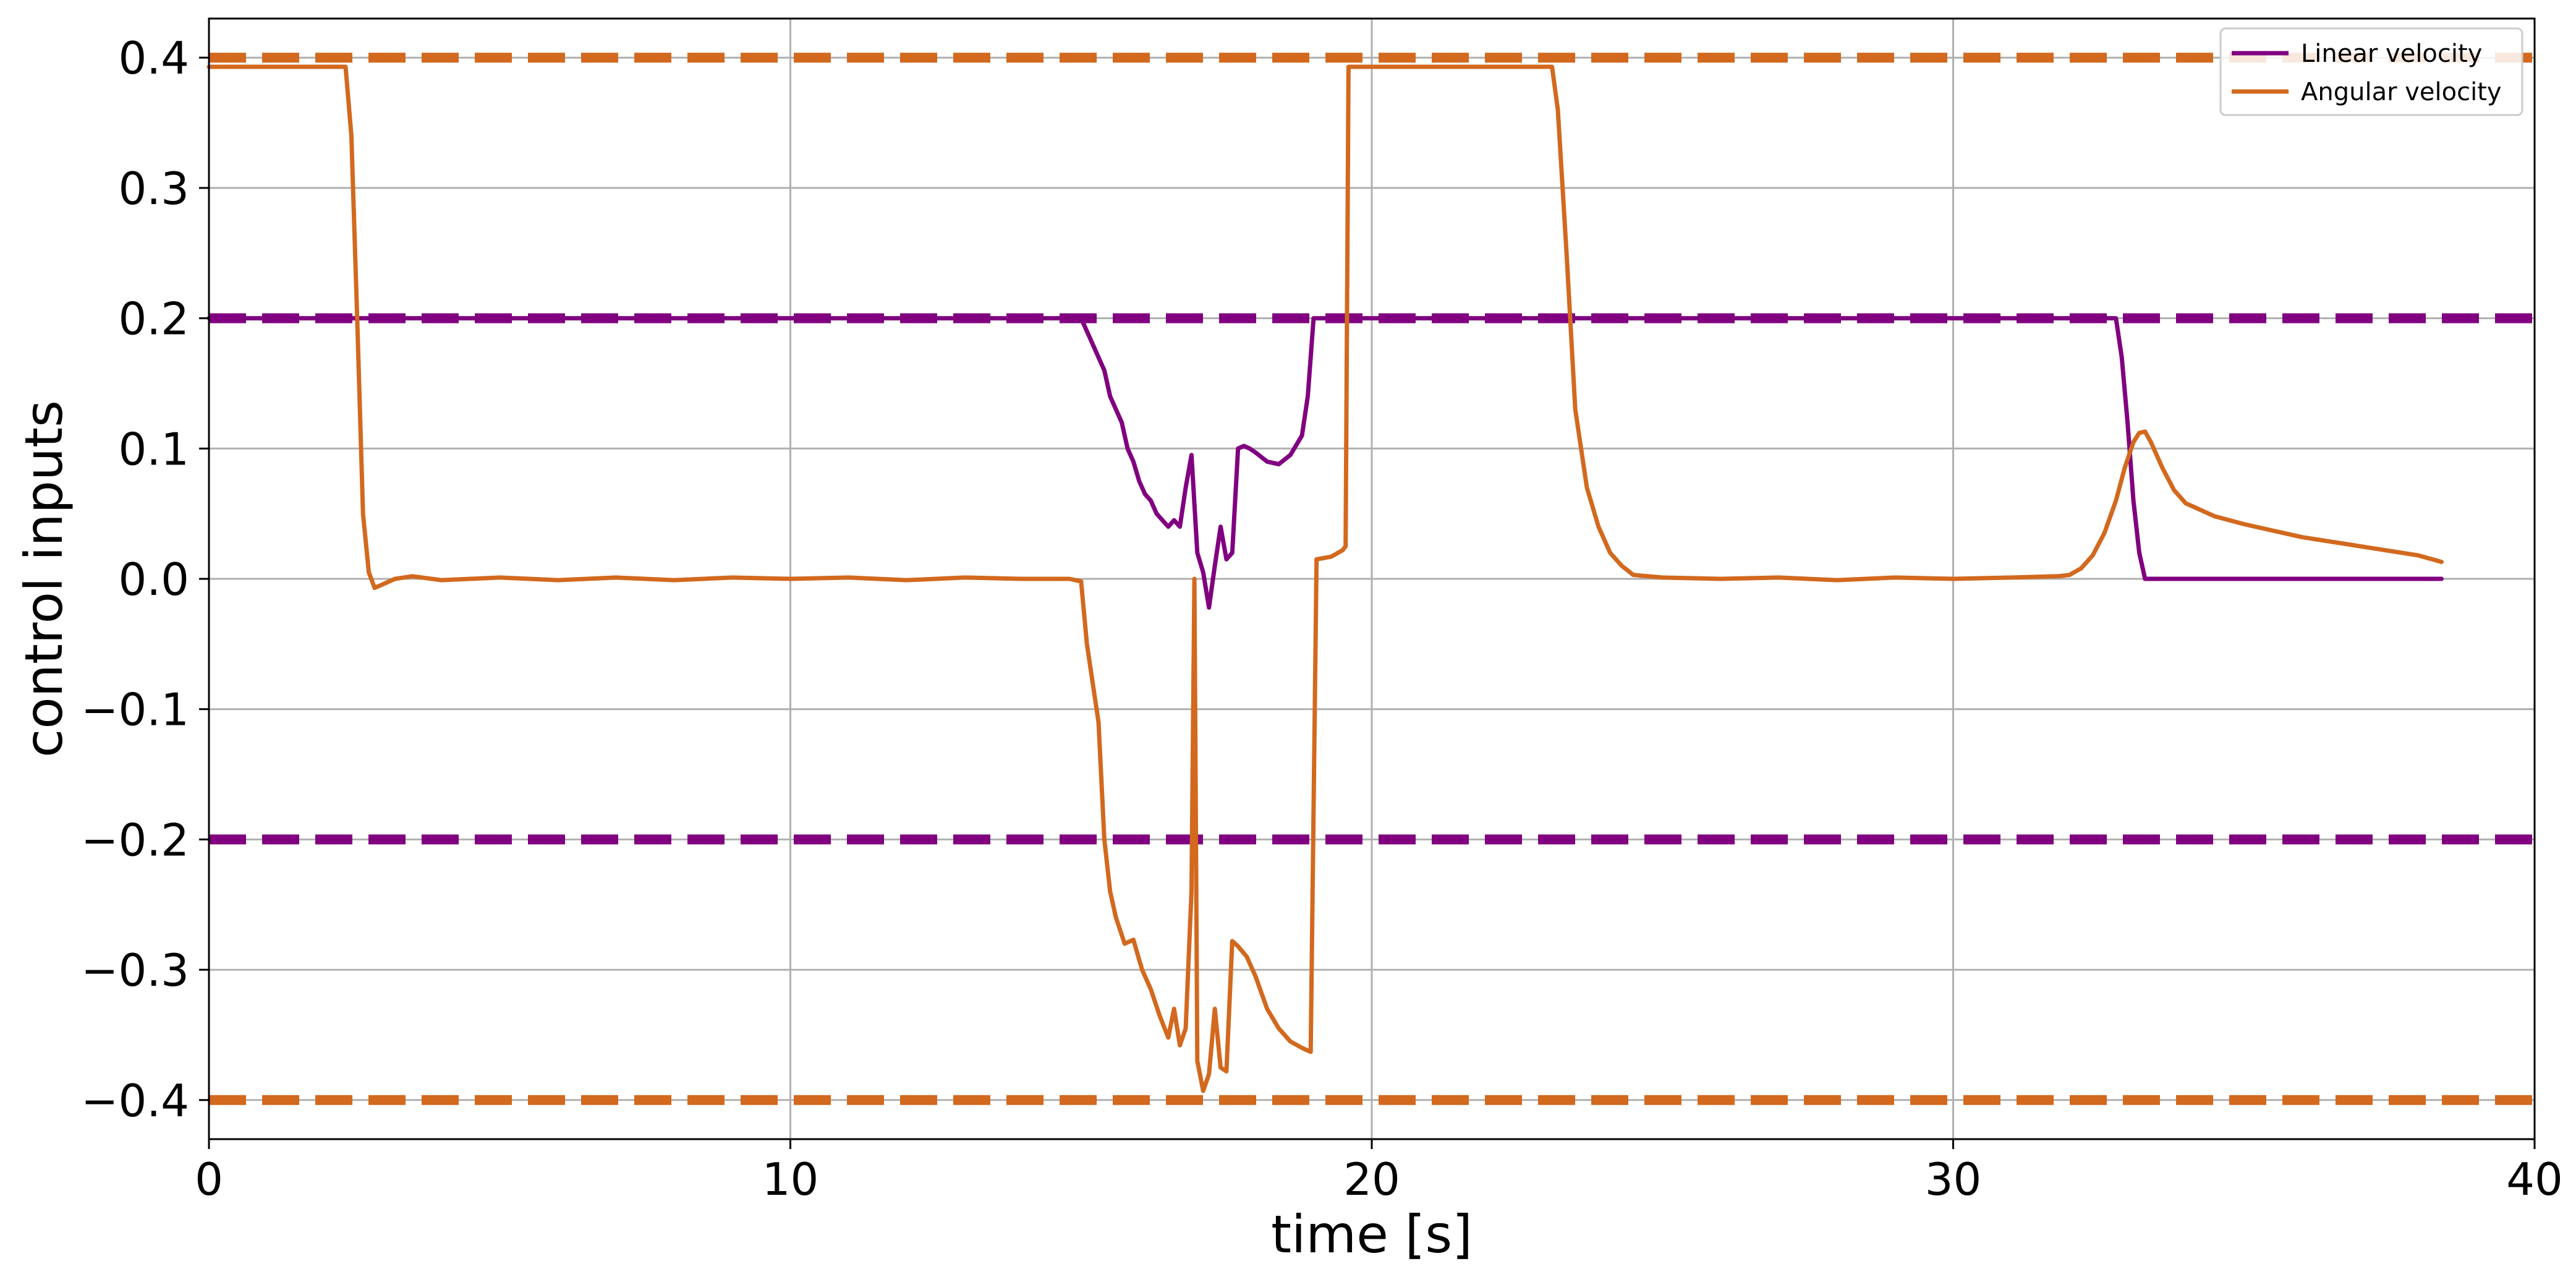 The width and height of the screenshot is (2576, 1282). Describe the element at coordinates (2391, 54) in the screenshot. I see `legend-label-linear-velocity: Linear velocity` at that location.